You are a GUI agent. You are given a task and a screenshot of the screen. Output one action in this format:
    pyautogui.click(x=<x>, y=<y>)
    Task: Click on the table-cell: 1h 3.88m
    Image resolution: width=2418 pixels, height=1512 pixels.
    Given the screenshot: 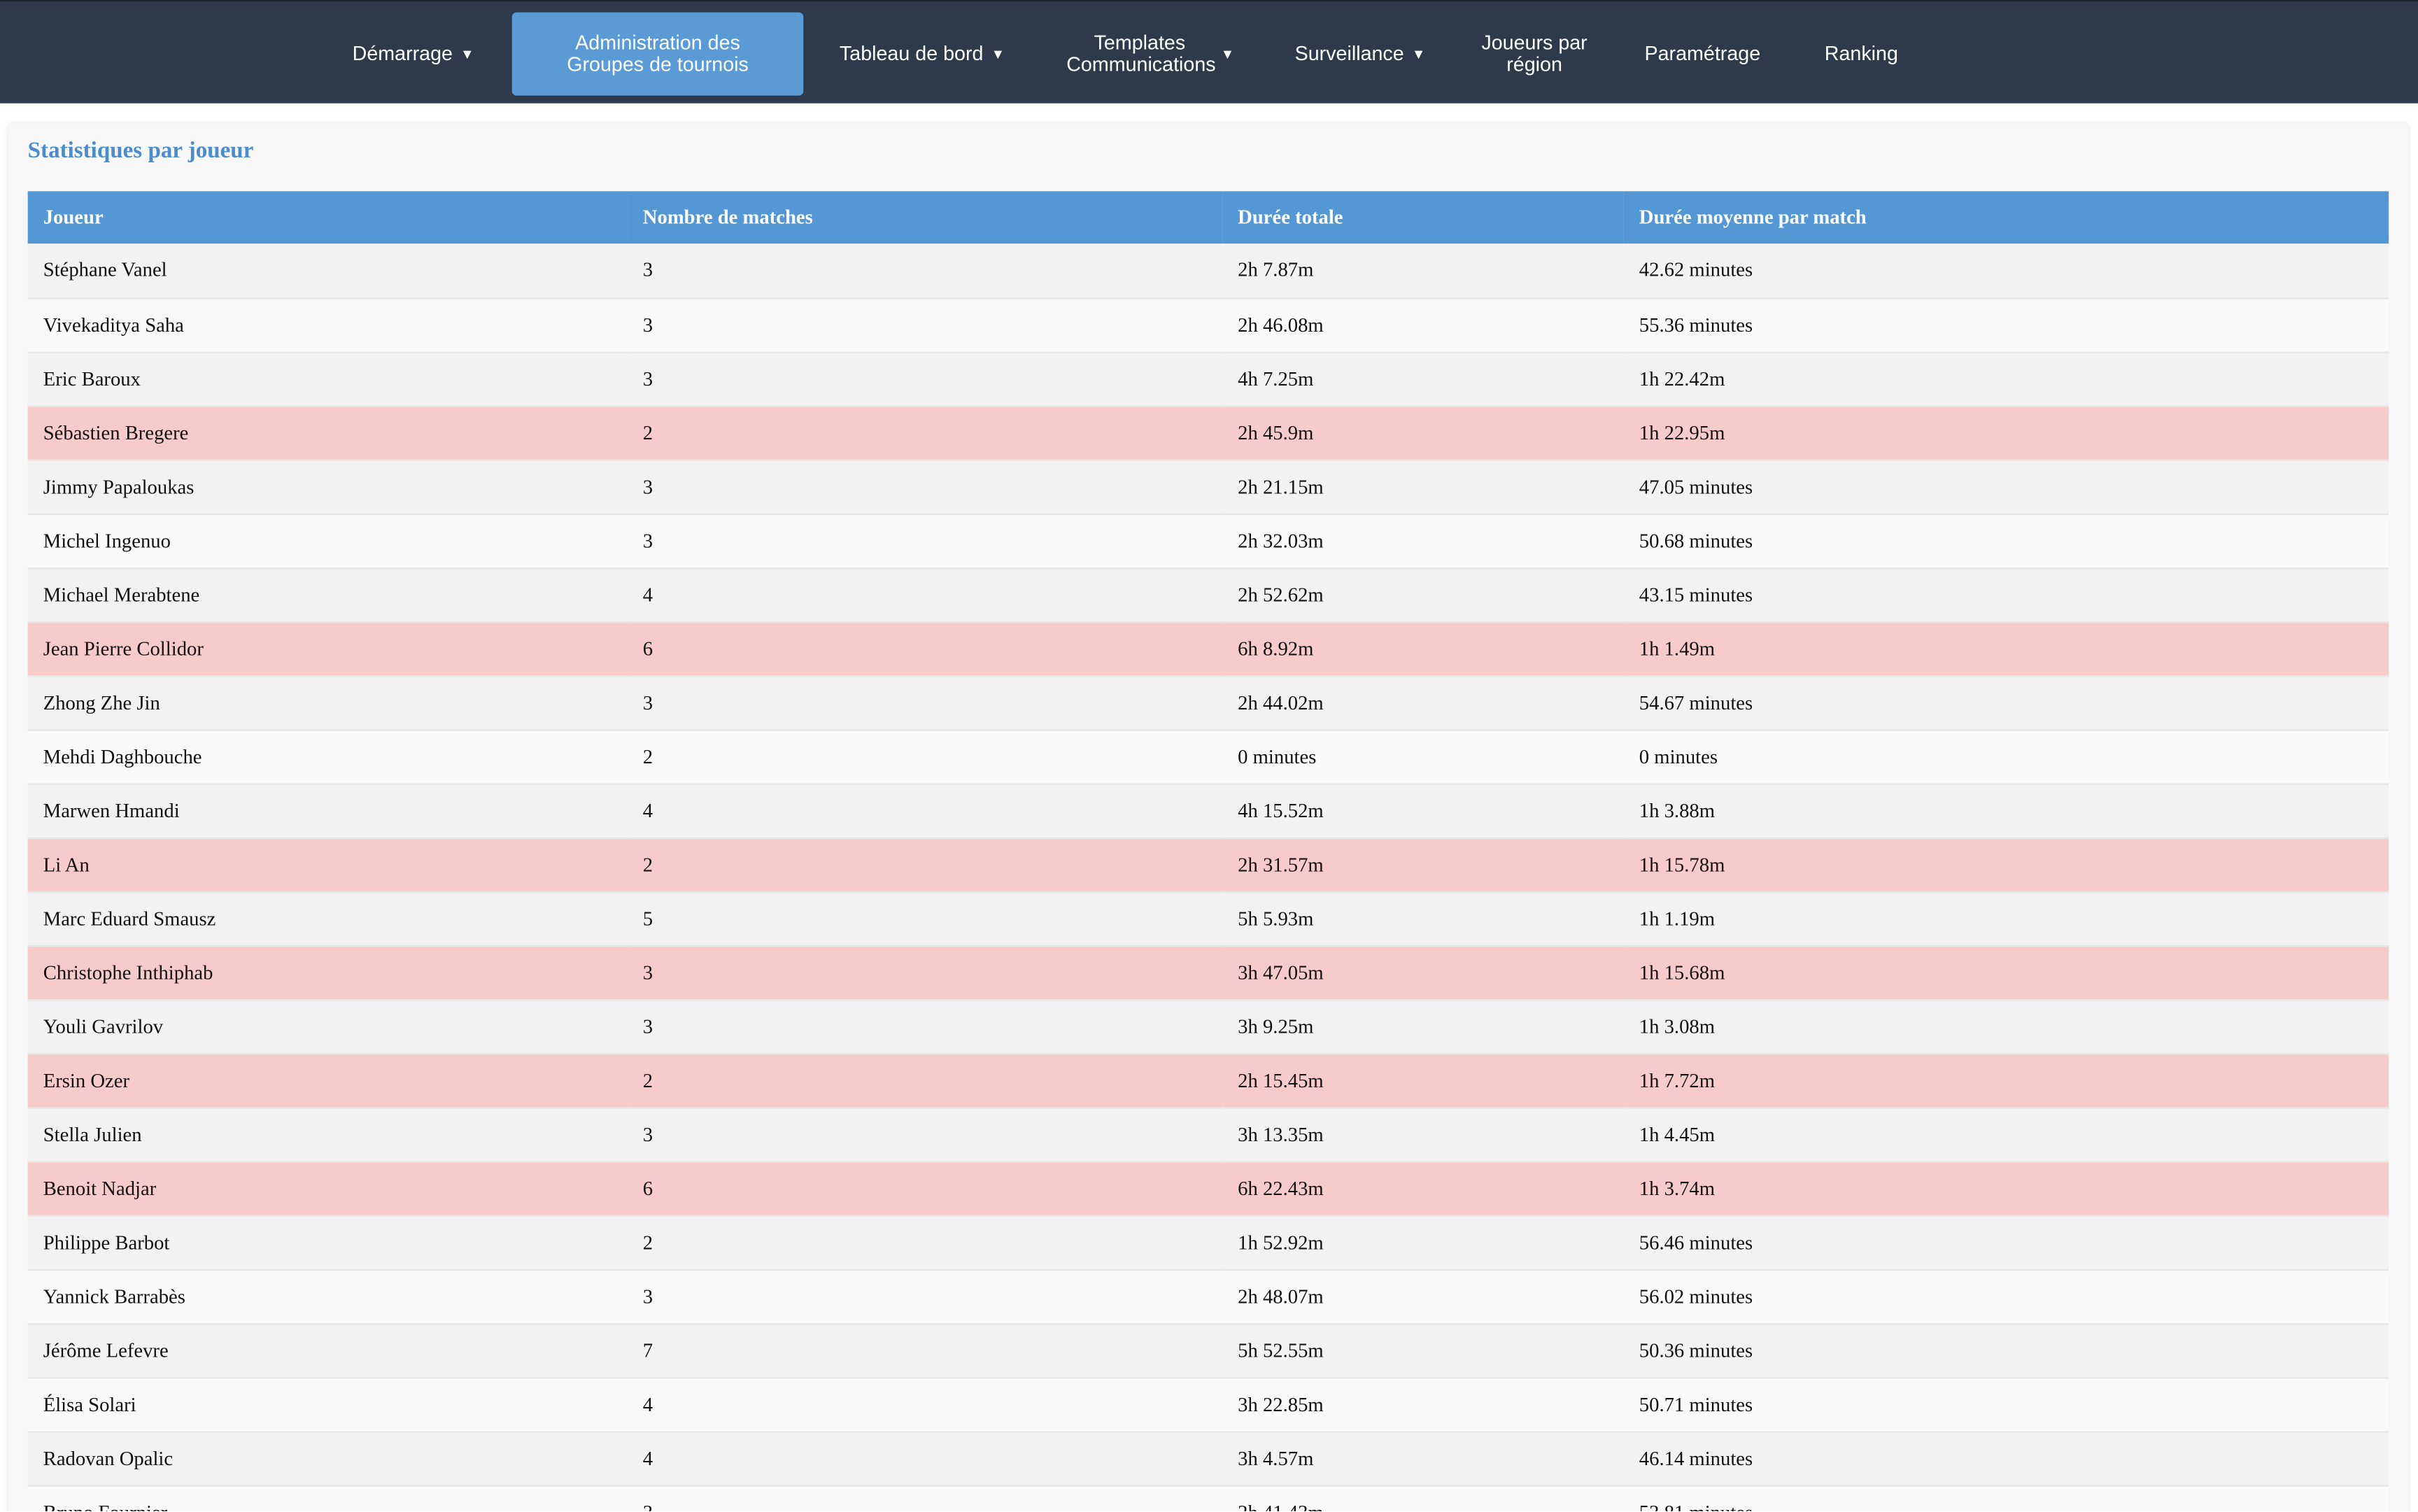 What is the action you would take?
    pyautogui.click(x=2006, y=810)
    